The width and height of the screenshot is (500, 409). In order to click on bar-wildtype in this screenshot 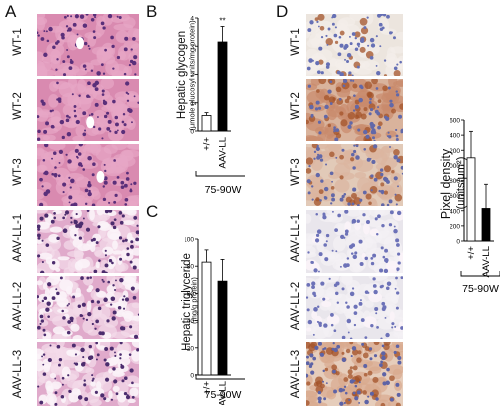, I will do `click(471, 199)`.